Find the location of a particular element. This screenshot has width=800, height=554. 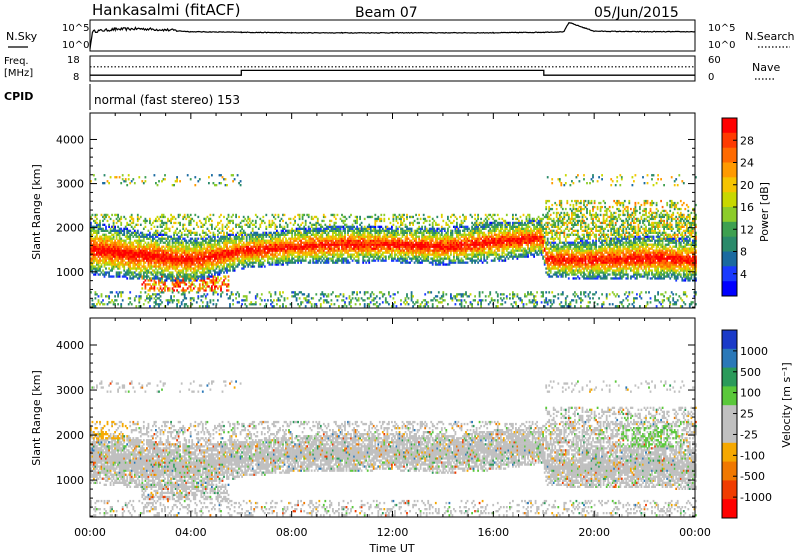

freq-panel-frame is located at coordinates (392, 68).